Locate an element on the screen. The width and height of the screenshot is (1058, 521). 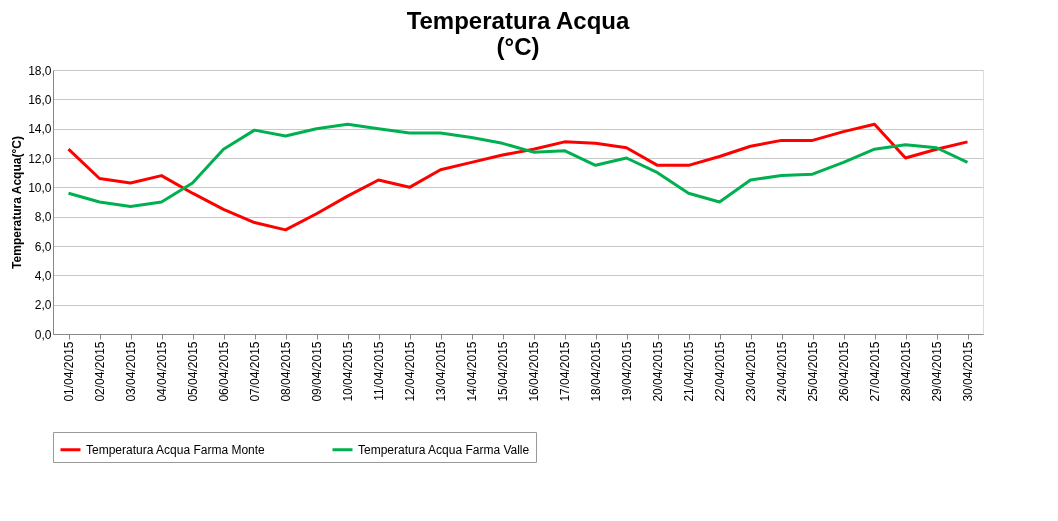
y-tick-label: 10,0 is located at coordinates (40, 187).